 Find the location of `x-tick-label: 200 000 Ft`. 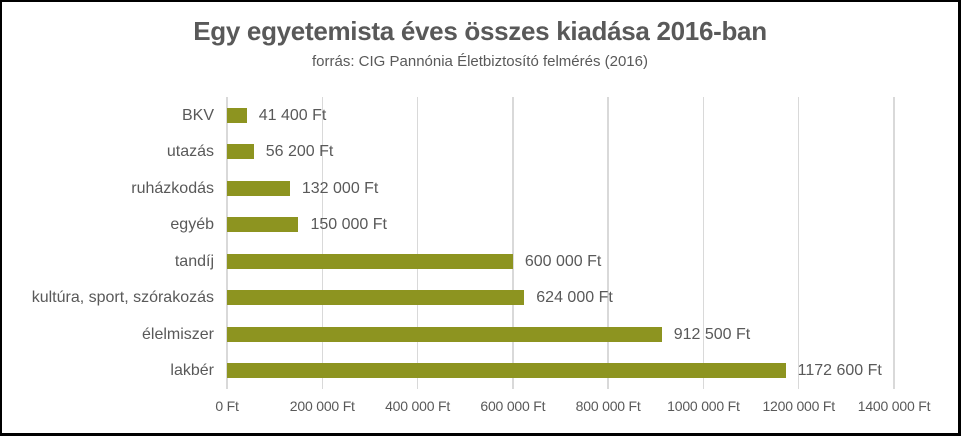

x-tick-label: 200 000 Ft is located at coordinates (322, 406).